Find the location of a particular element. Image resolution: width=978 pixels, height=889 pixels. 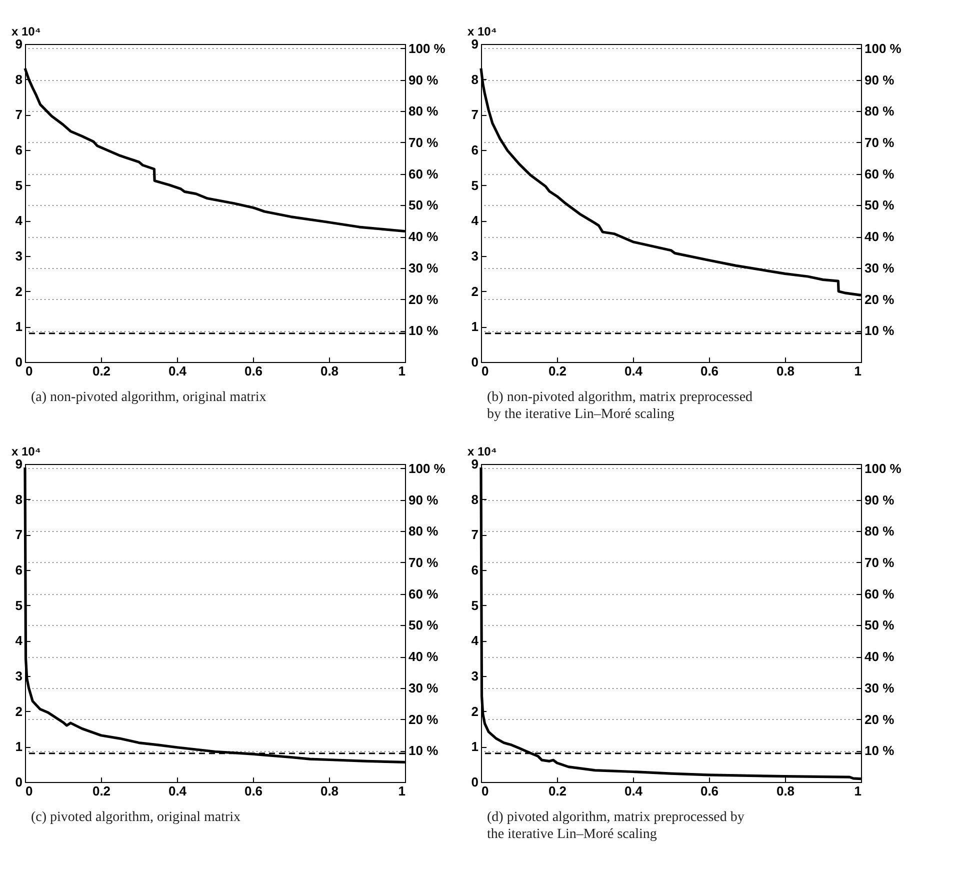

text: (a) non-pivoted algorithm, original matrix is located at coordinates (148, 397).